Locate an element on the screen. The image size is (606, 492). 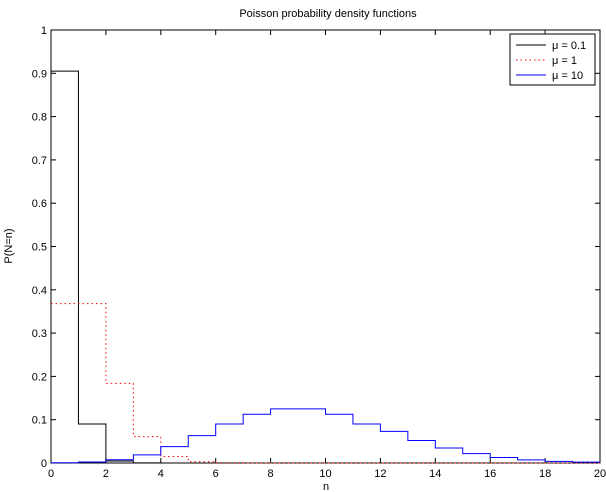
y-tick-label: 0.8 is located at coordinates (39, 118).